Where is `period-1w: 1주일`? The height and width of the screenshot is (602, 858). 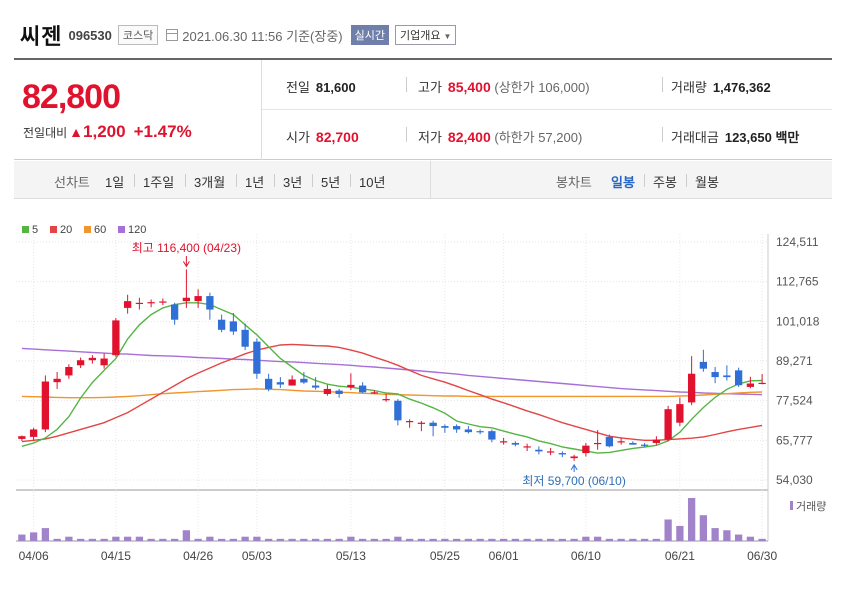 period-1w: 1주일 is located at coordinates (159, 182).